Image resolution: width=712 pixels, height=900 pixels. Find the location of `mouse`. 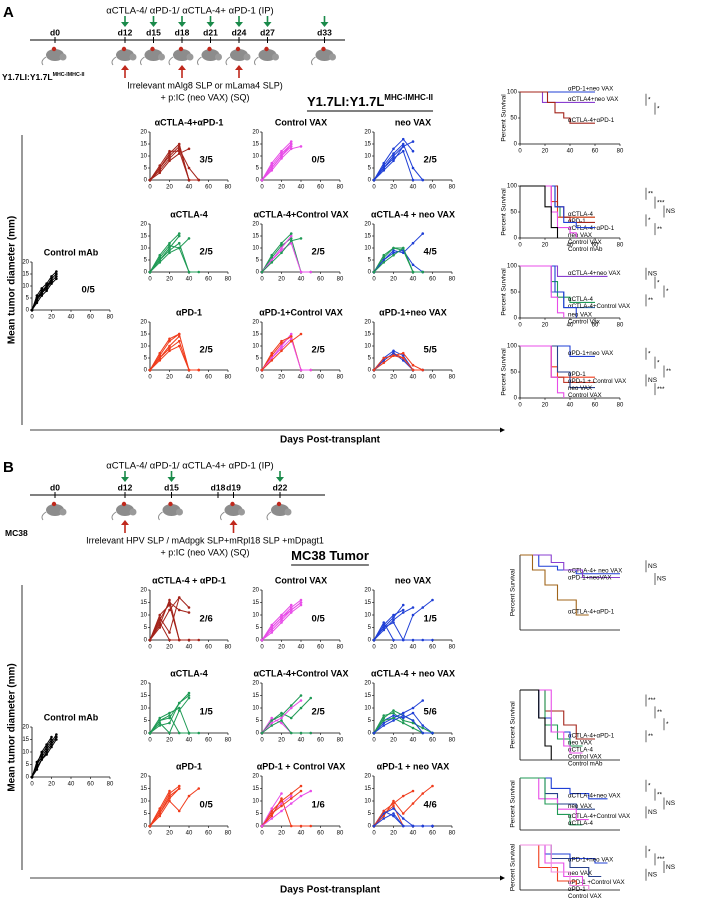

mouse is located at coordinates (63, 512).